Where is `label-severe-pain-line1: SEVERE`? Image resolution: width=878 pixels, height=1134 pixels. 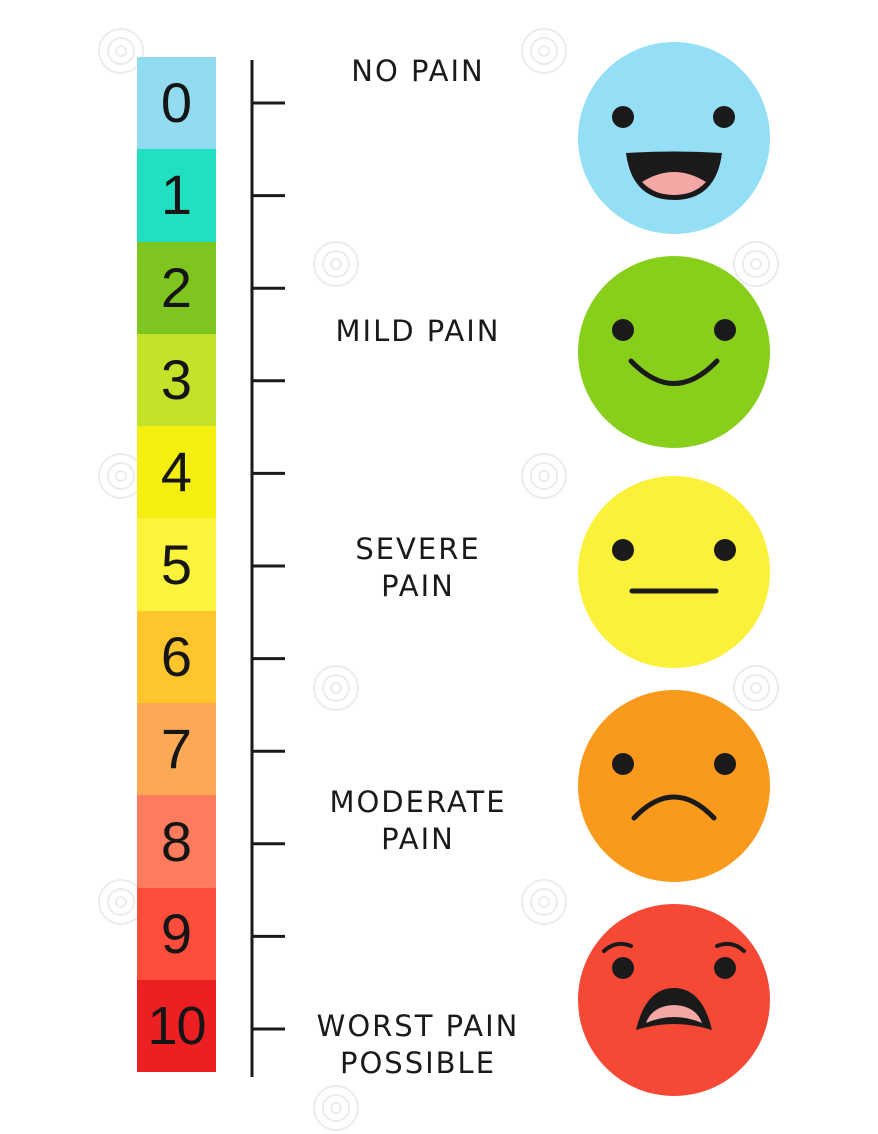 label-severe-pain-line1: SEVERE is located at coordinates (418, 549).